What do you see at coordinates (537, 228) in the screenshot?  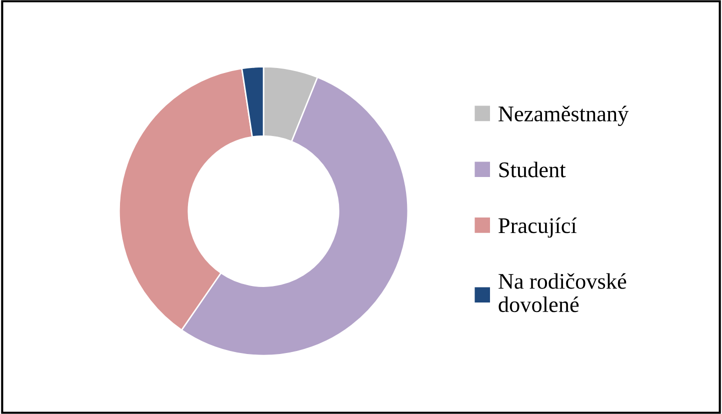 I see `legend-label: Pracující` at bounding box center [537, 228].